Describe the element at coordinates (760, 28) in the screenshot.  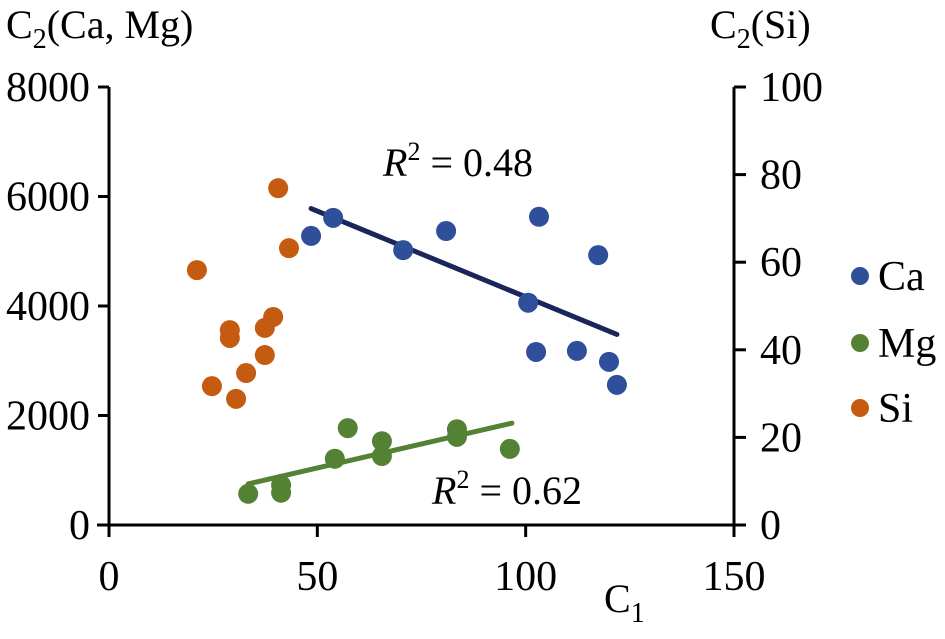
I see `y-right-axis-title: C2(Si)` at that location.